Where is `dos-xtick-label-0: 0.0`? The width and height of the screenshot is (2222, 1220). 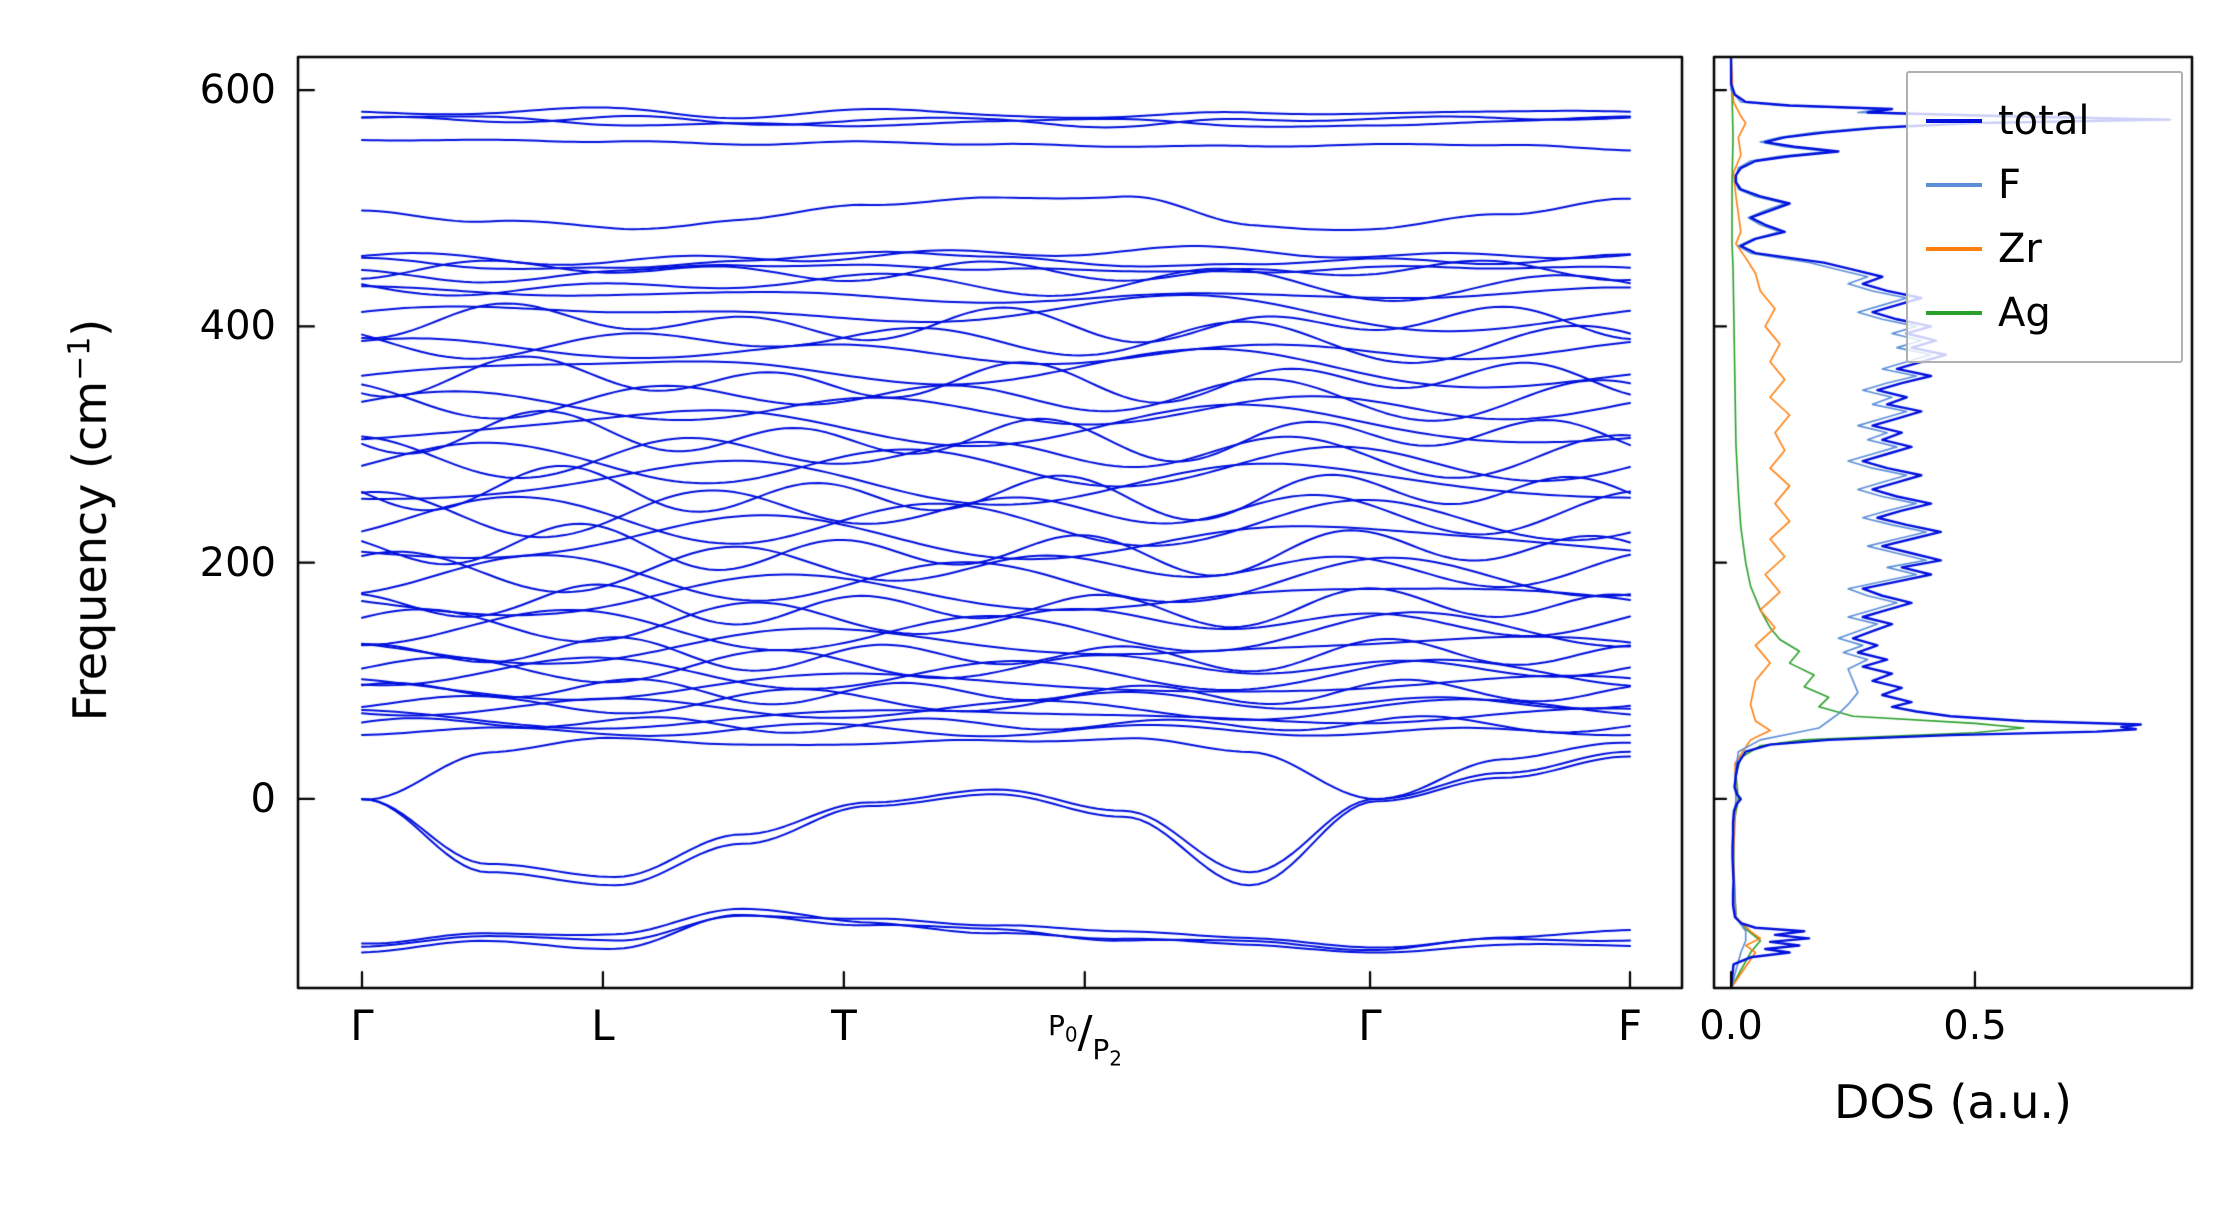
dos-xtick-label-0: 0.0 is located at coordinates (1731, 1026).